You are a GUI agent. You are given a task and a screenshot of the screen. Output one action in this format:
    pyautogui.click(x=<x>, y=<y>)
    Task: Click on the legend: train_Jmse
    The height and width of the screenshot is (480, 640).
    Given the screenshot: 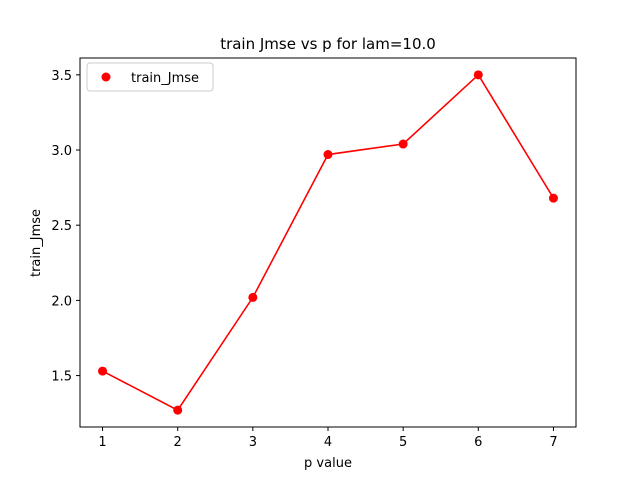 What is the action you would take?
    pyautogui.click(x=150, y=77)
    